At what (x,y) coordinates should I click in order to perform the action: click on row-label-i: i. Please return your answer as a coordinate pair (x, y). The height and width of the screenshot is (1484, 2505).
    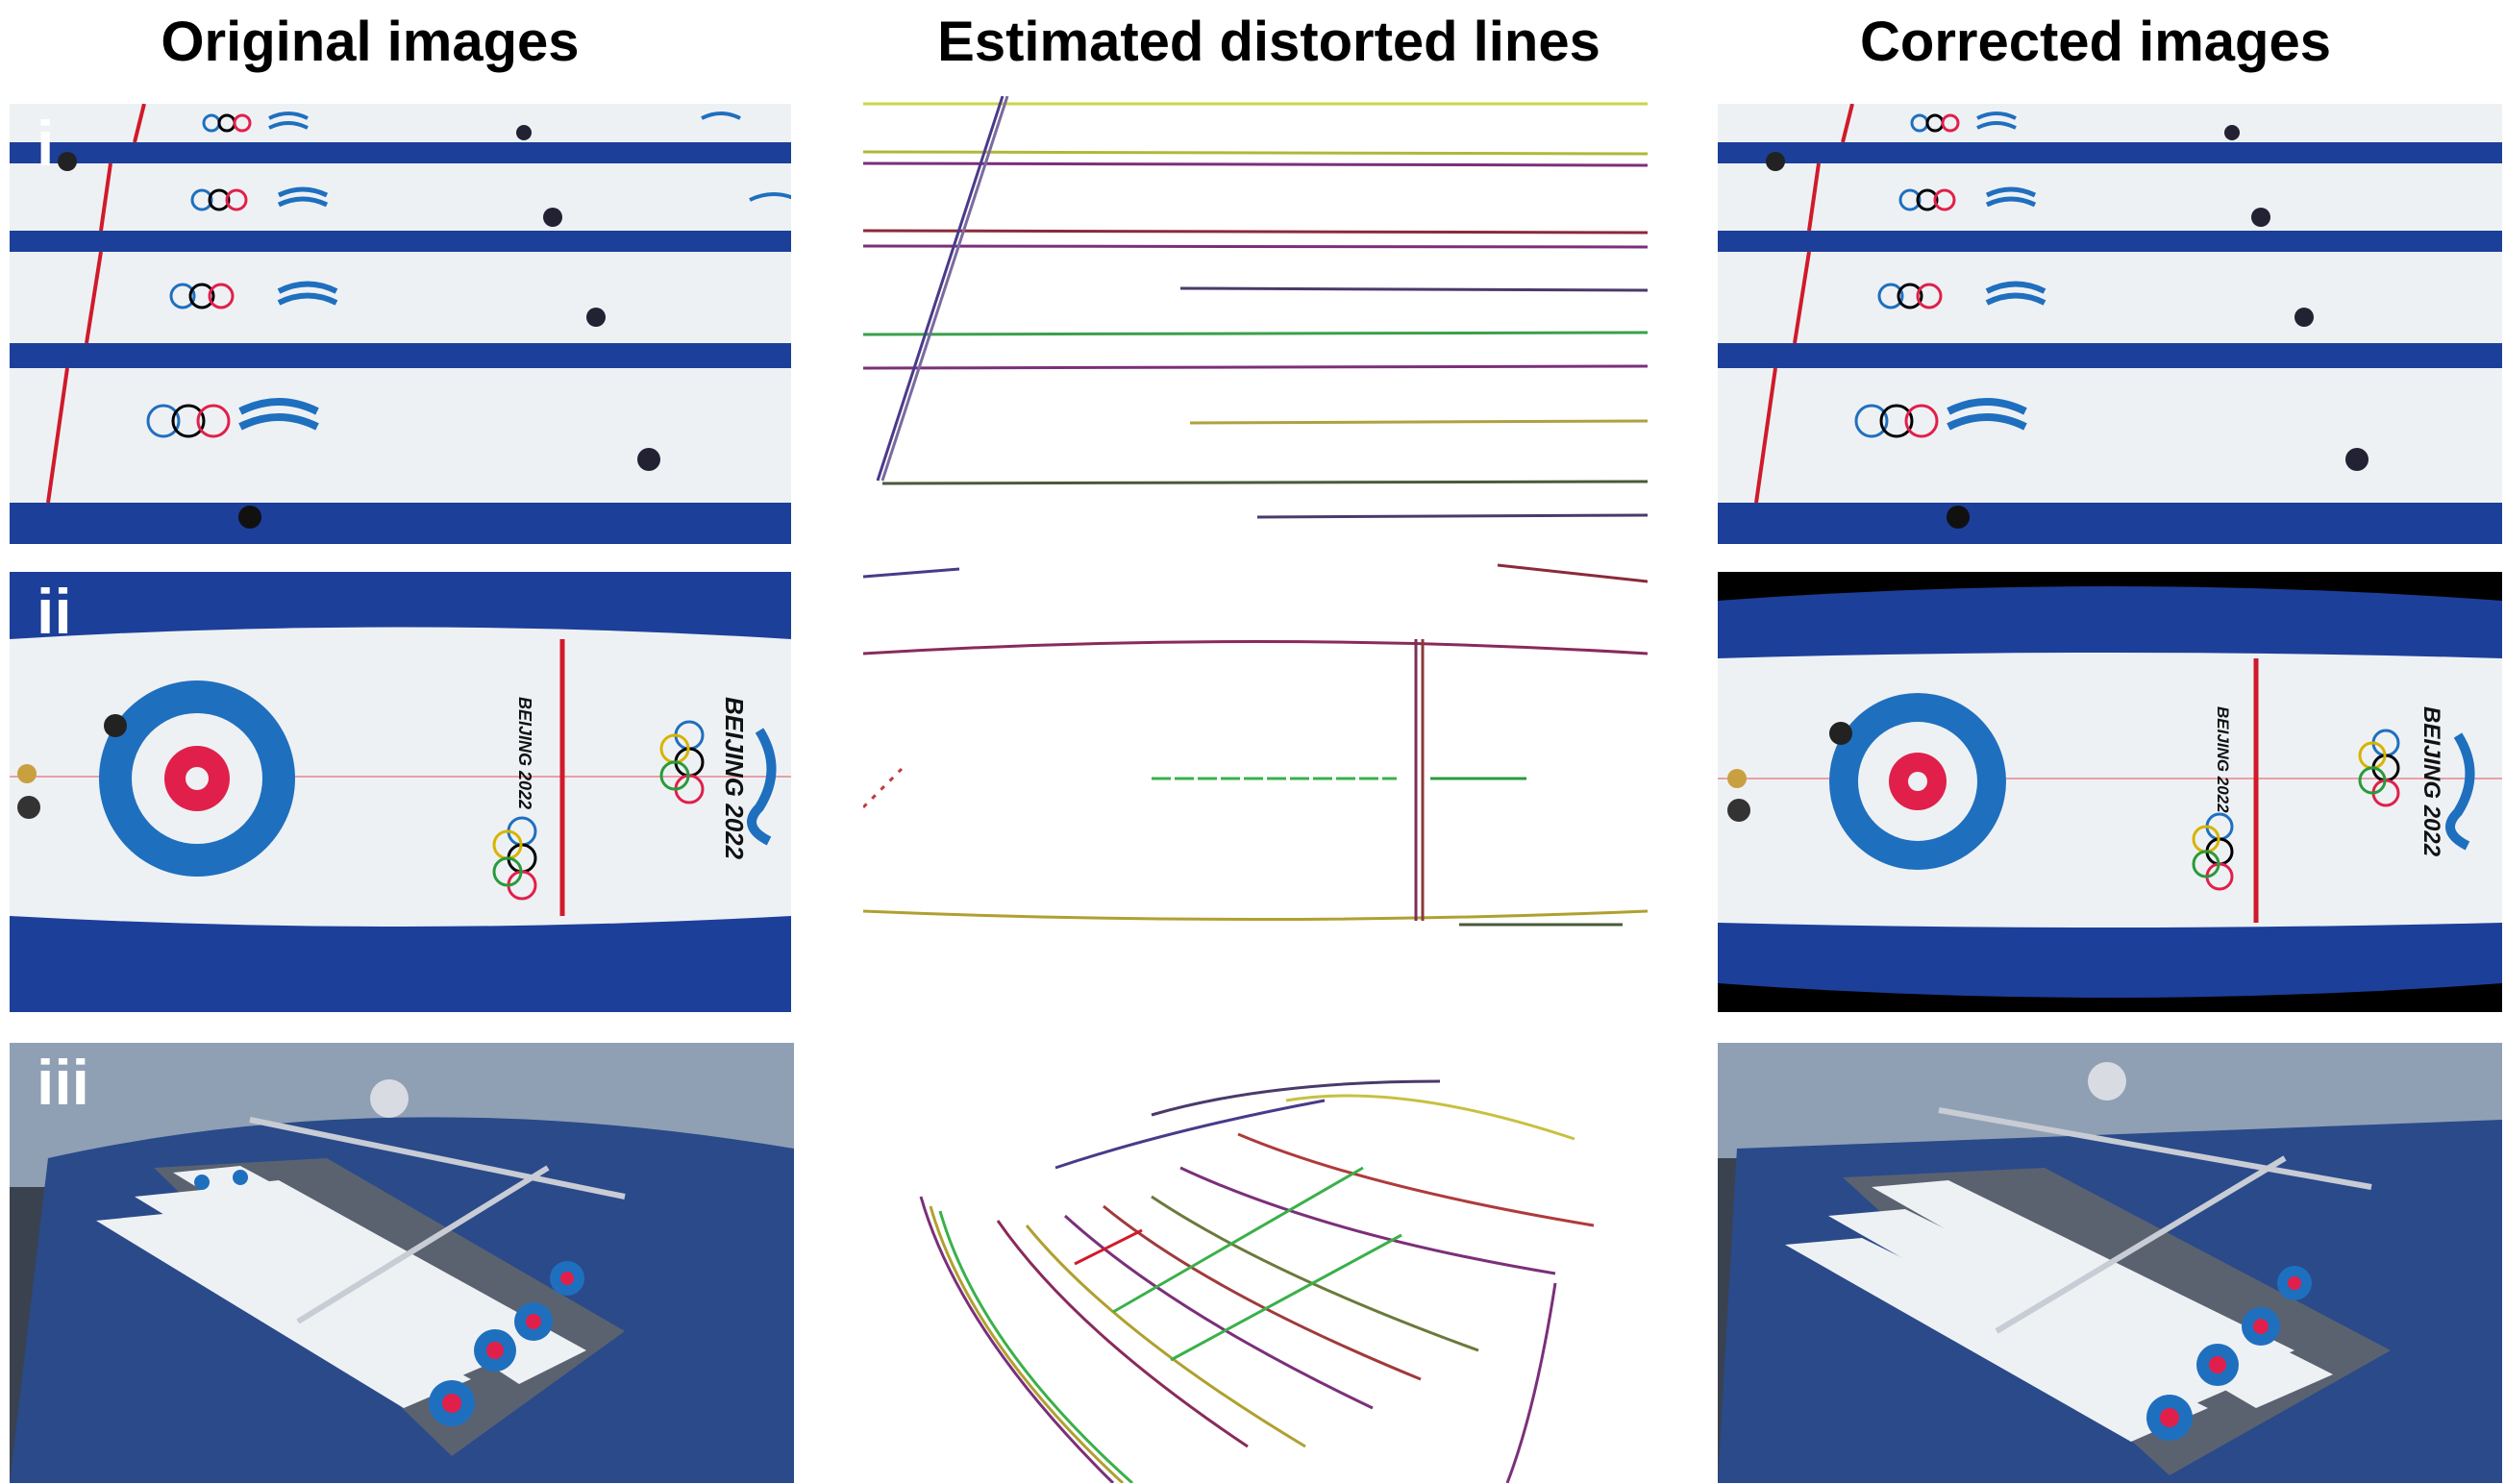
    Looking at the image, I should click on (46, 143).